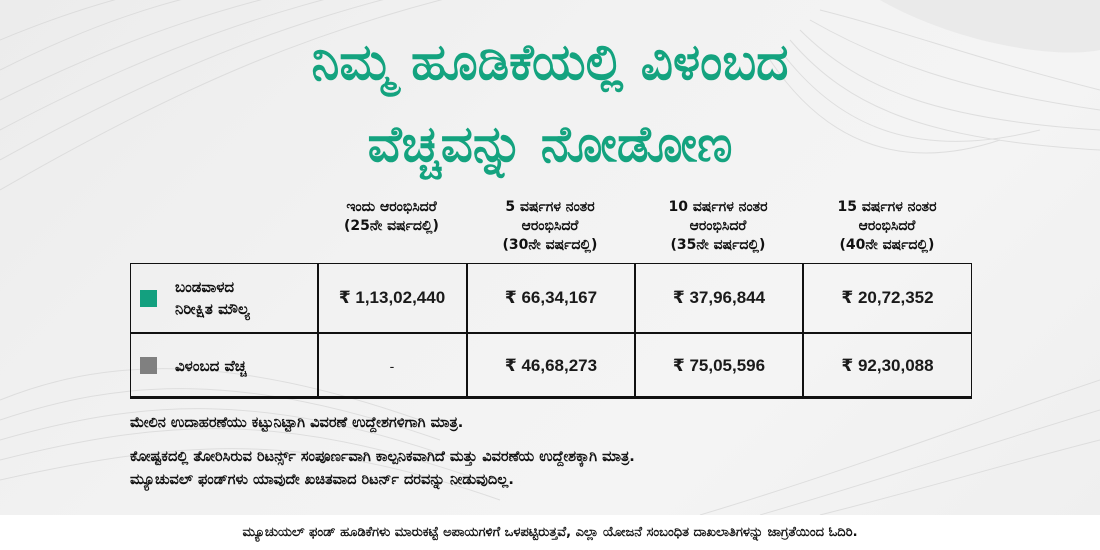  I want to click on table-row-expected-value-label: ಬಂಡವಾಳದ ನಿರೀಕ್ಷಿತ ಮೌಲ್ಯ, so click(224, 298).